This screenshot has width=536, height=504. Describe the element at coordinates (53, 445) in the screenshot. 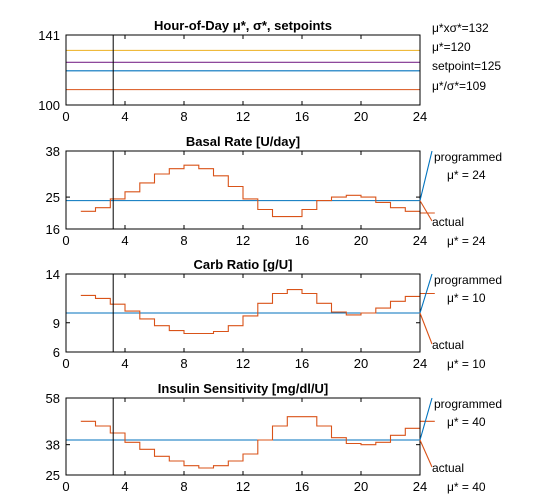

I see `y-tick-label-4-38: 38` at that location.